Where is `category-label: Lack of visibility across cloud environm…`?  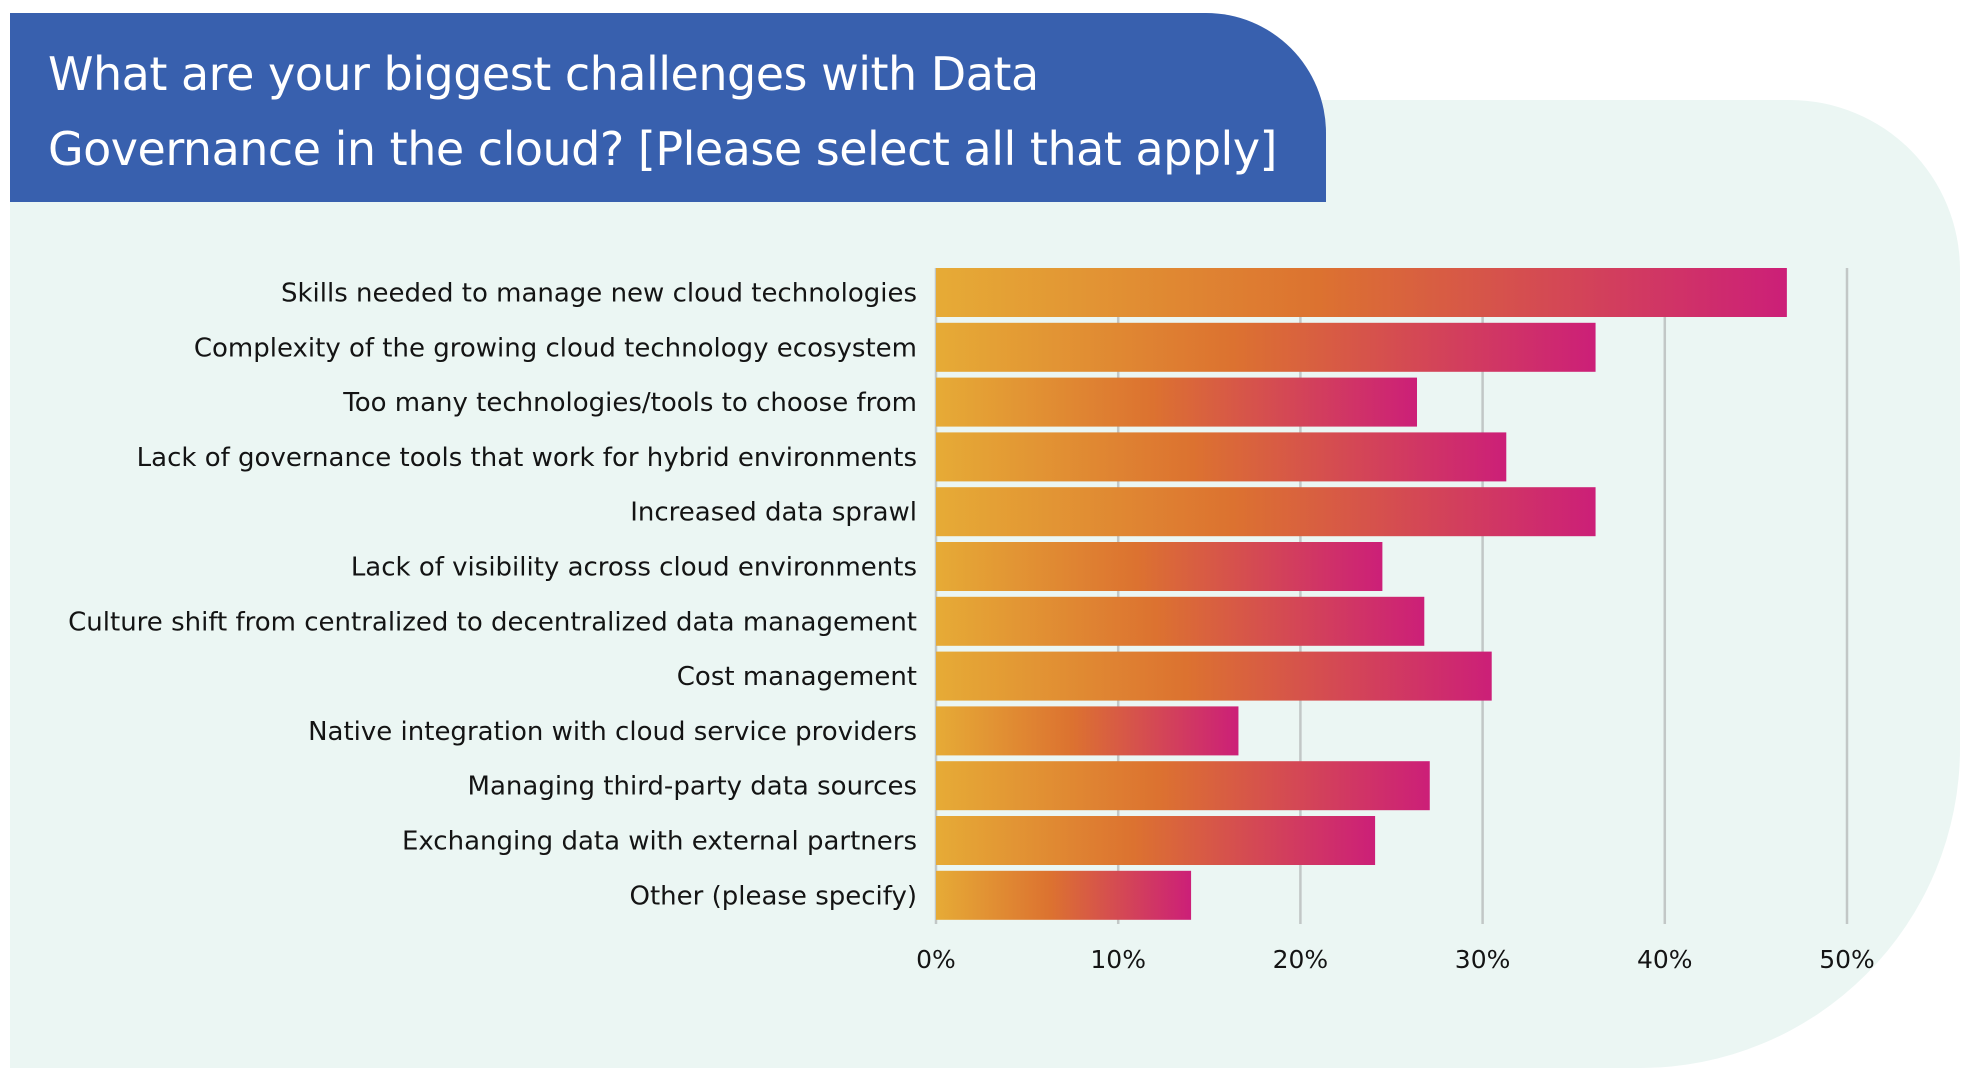 category-label: Lack of visibility across cloud environm… is located at coordinates (634, 568).